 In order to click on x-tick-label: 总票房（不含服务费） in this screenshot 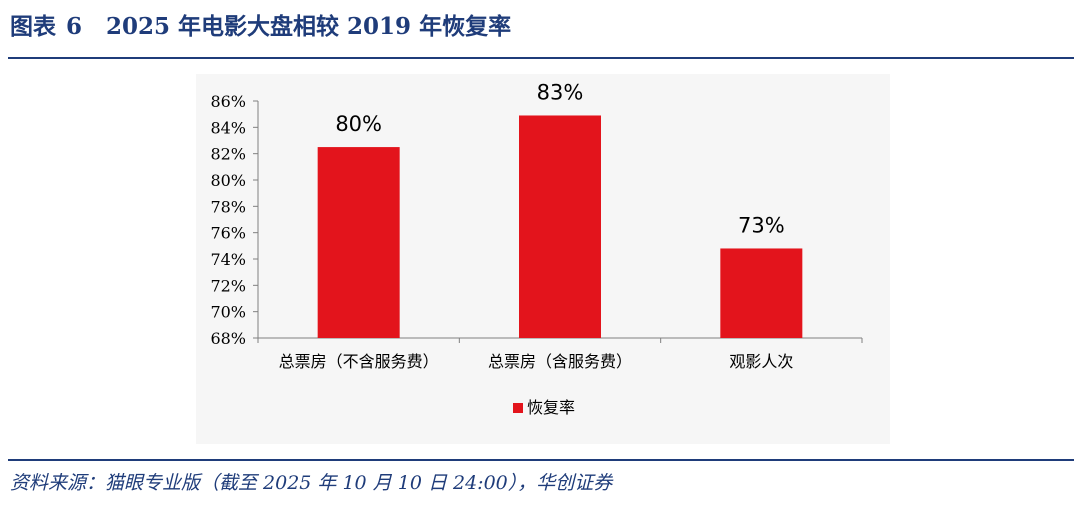, I will do `click(359, 361)`.